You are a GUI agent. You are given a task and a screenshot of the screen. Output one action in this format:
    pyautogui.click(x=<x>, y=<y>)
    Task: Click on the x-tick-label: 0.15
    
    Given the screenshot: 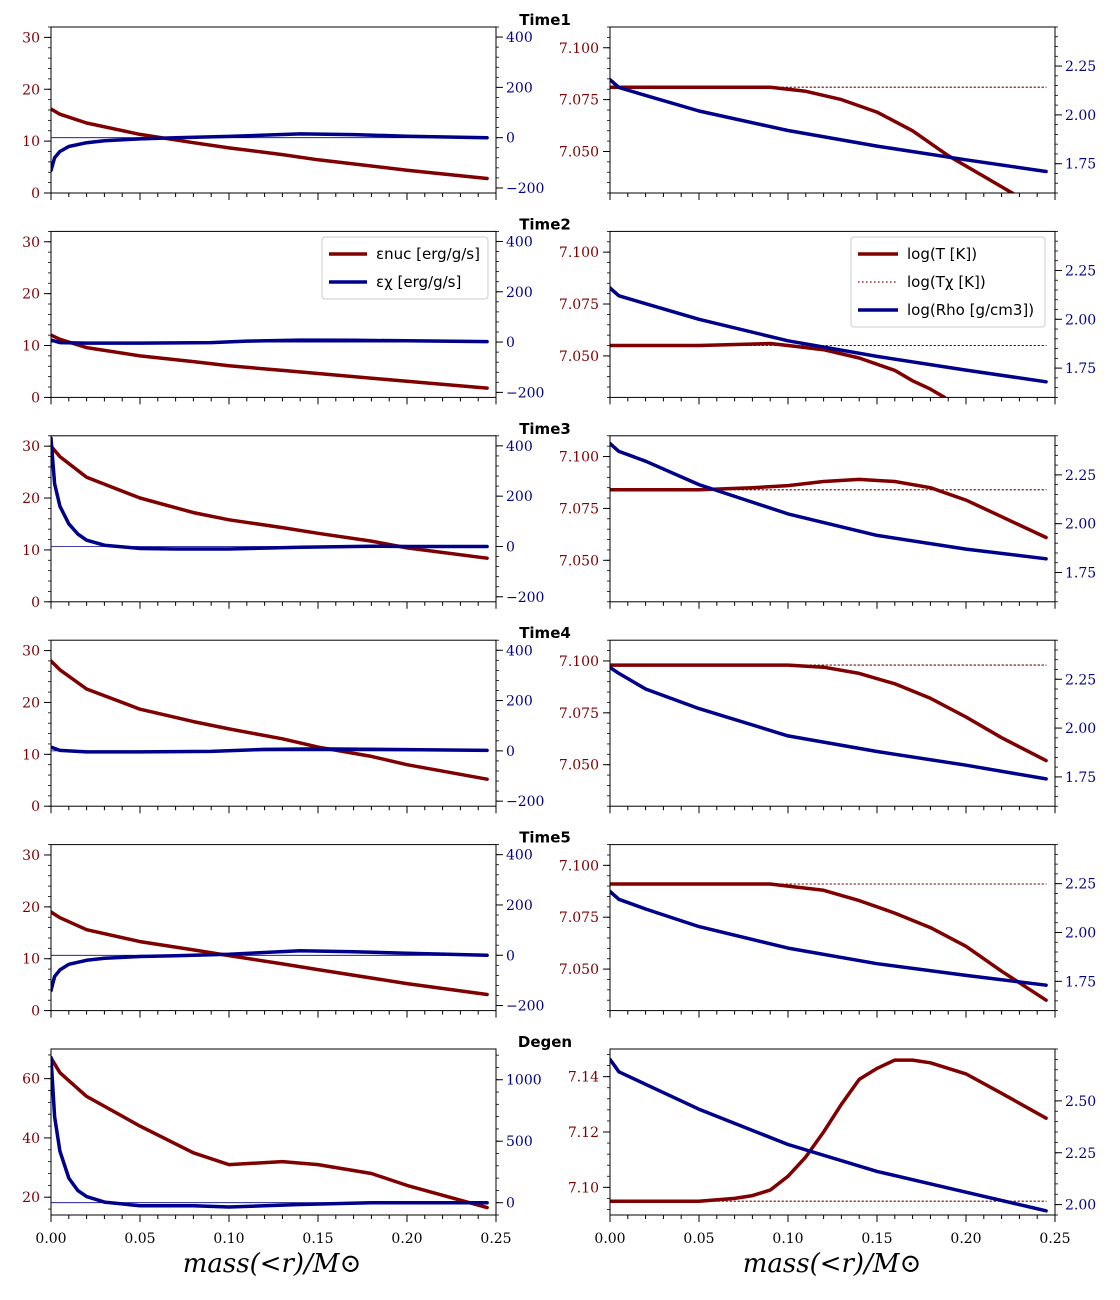 What is the action you would take?
    pyautogui.click(x=876, y=1239)
    